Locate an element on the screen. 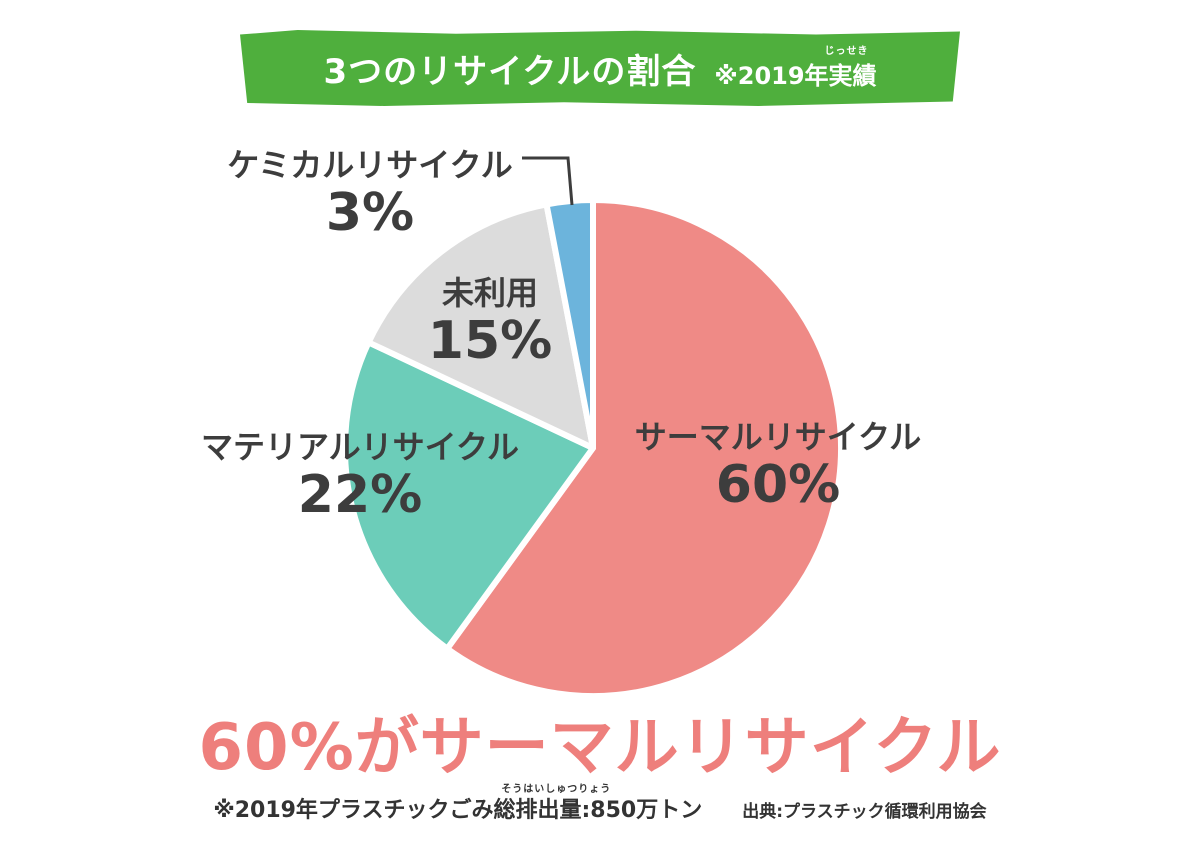  pie-slice-unused is located at coordinates (480, 326).